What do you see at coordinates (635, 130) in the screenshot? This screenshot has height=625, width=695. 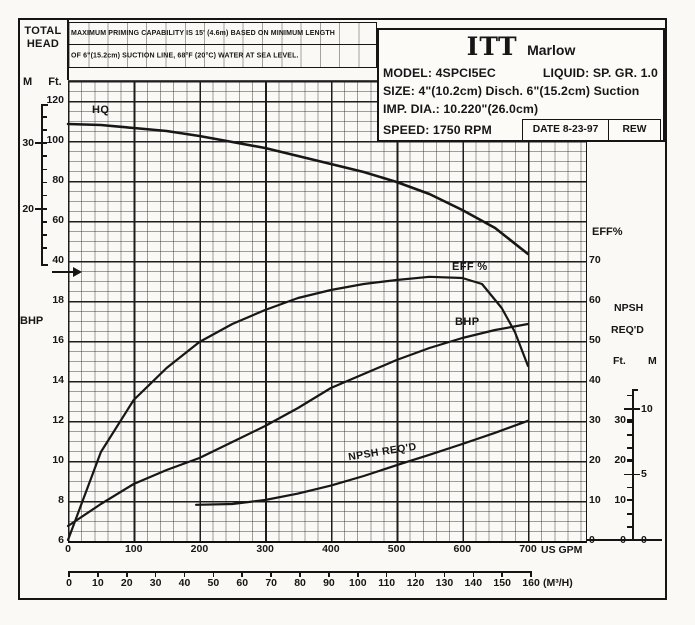 I see `rev-field: REW` at bounding box center [635, 130].